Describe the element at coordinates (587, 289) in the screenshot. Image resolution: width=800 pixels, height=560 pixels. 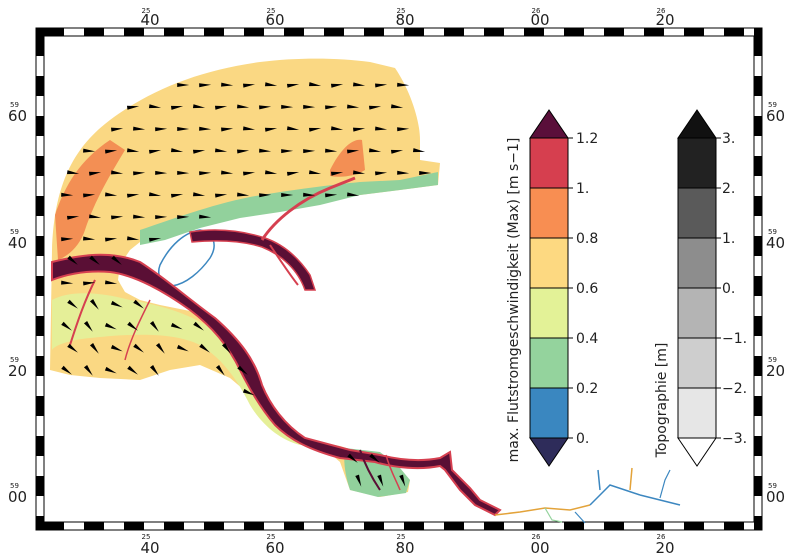
I see `colorbar-tick-label: 0.6` at that location.